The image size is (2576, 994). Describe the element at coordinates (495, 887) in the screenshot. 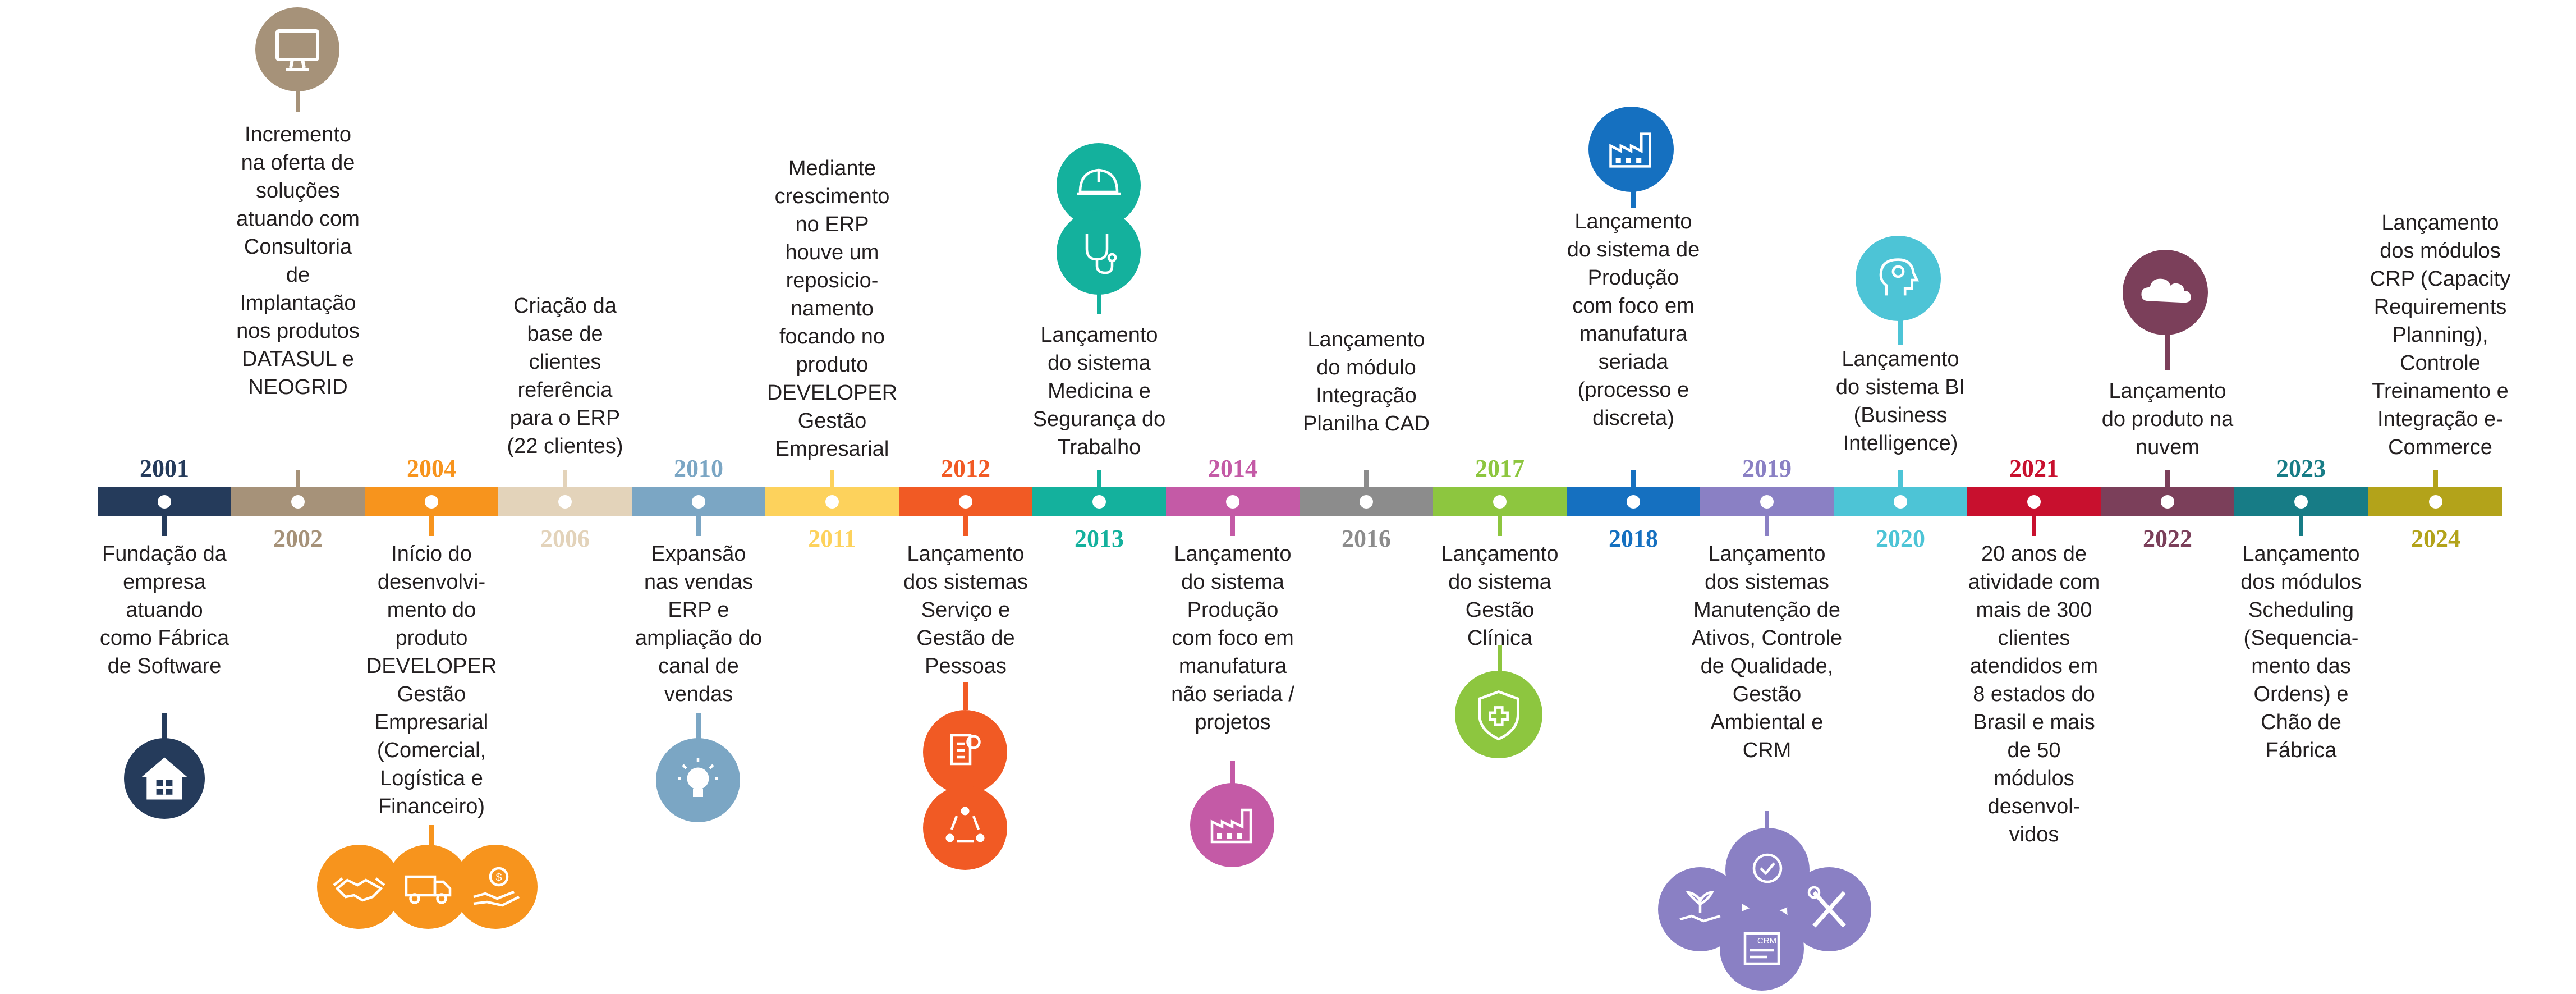

I see `money-hand-icon: $` at that location.